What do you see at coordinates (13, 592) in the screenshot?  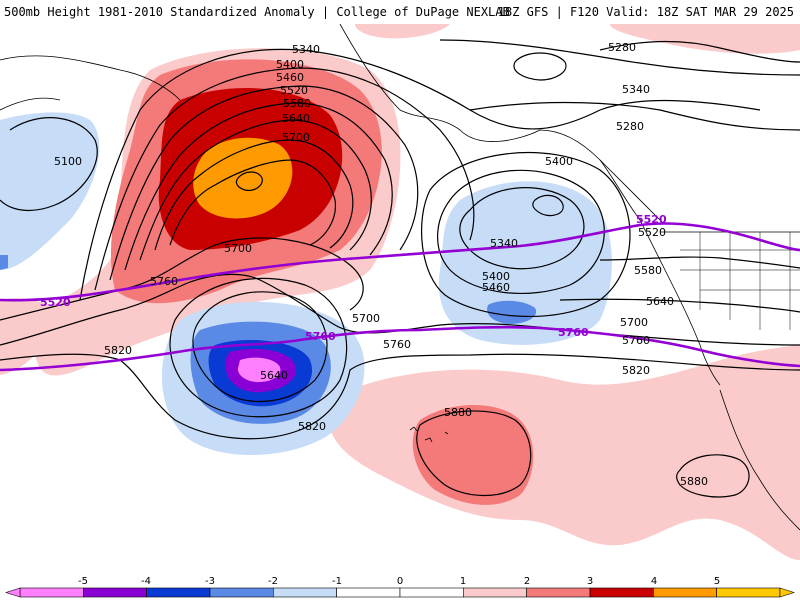 I see `colorbar-left-arrow` at bounding box center [13, 592].